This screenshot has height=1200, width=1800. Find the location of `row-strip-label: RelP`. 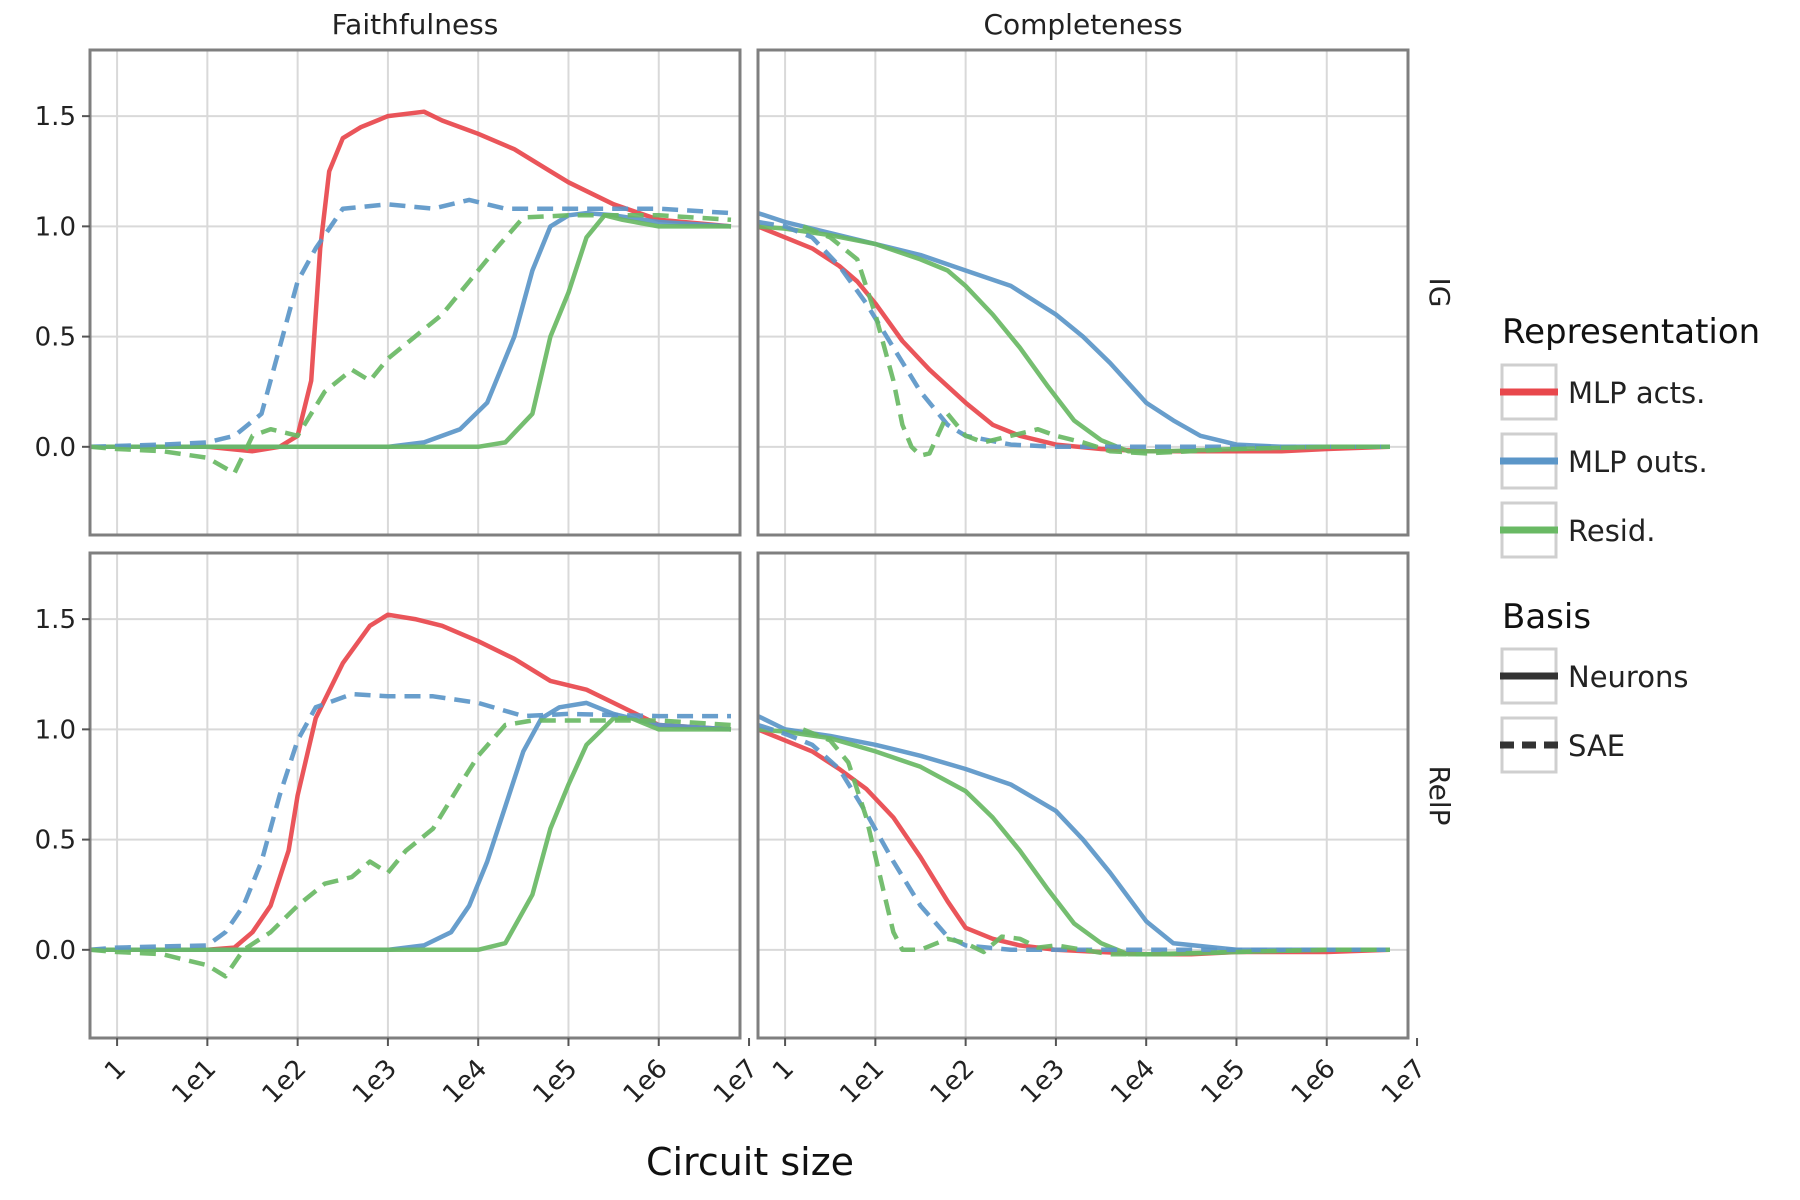

row-strip-label: RelP is located at coordinates (1439, 795).